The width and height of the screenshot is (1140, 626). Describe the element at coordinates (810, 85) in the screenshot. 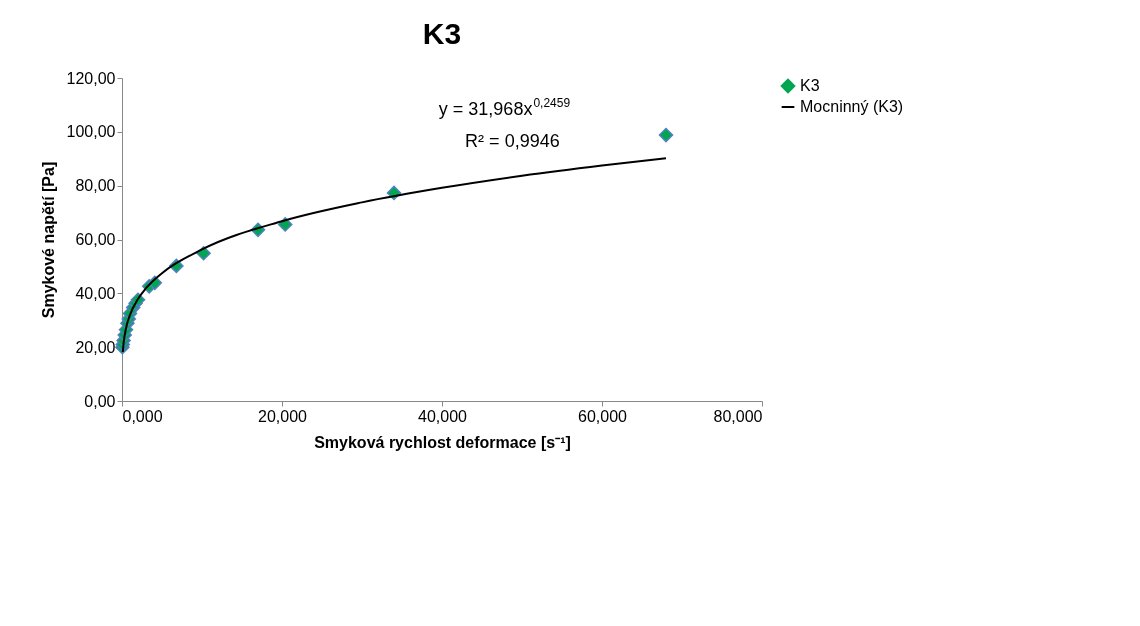

I see `legend-label: K3` at that location.